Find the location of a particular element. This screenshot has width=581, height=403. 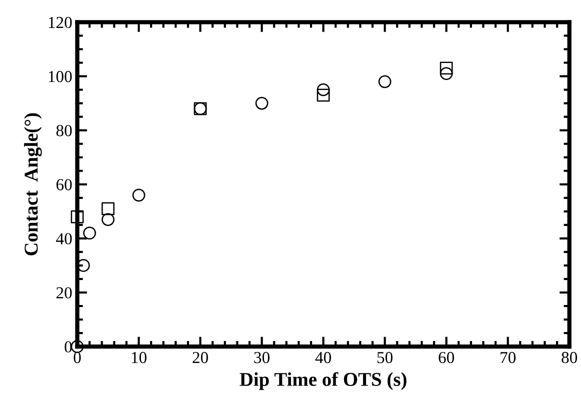

y-tick-label: 40 is located at coordinates (64, 238).